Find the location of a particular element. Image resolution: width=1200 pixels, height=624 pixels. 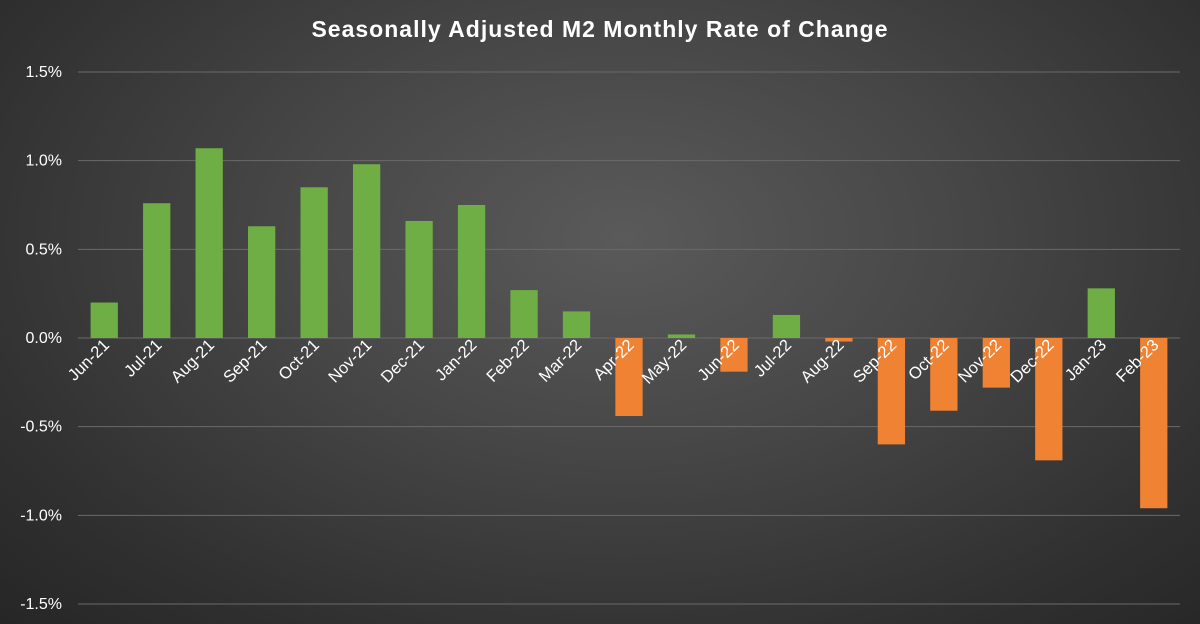

x-tick-label: Aug-22 is located at coordinates (822, 361).